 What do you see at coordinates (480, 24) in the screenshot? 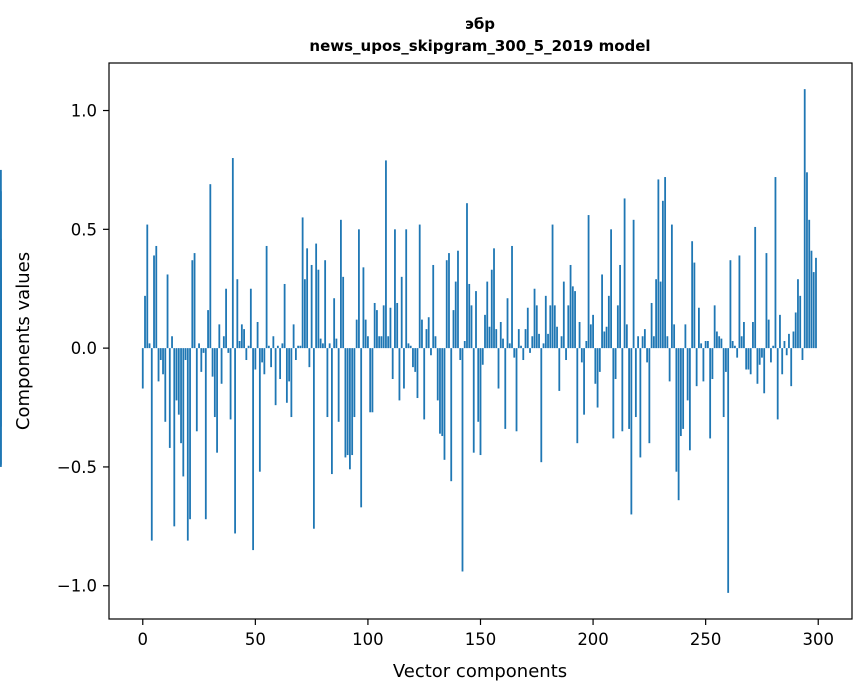
I see `chart-title: эбр` at bounding box center [480, 24].